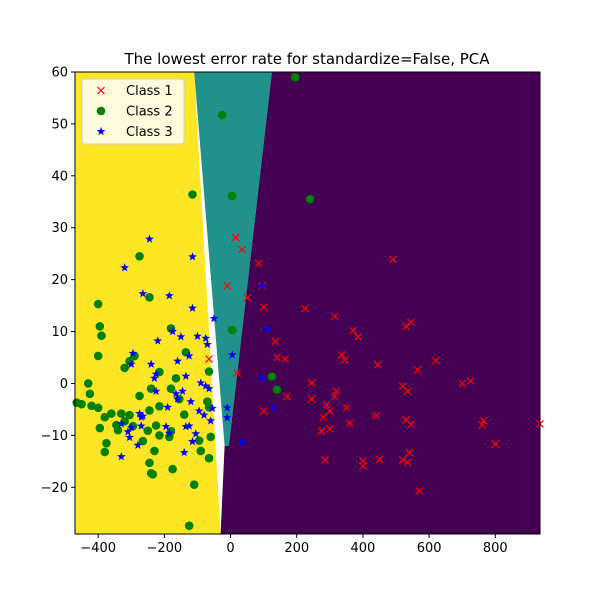 This screenshot has height=600, width=600. Describe the element at coordinates (296, 548) in the screenshot. I see `x-tick-label: 200` at that location.